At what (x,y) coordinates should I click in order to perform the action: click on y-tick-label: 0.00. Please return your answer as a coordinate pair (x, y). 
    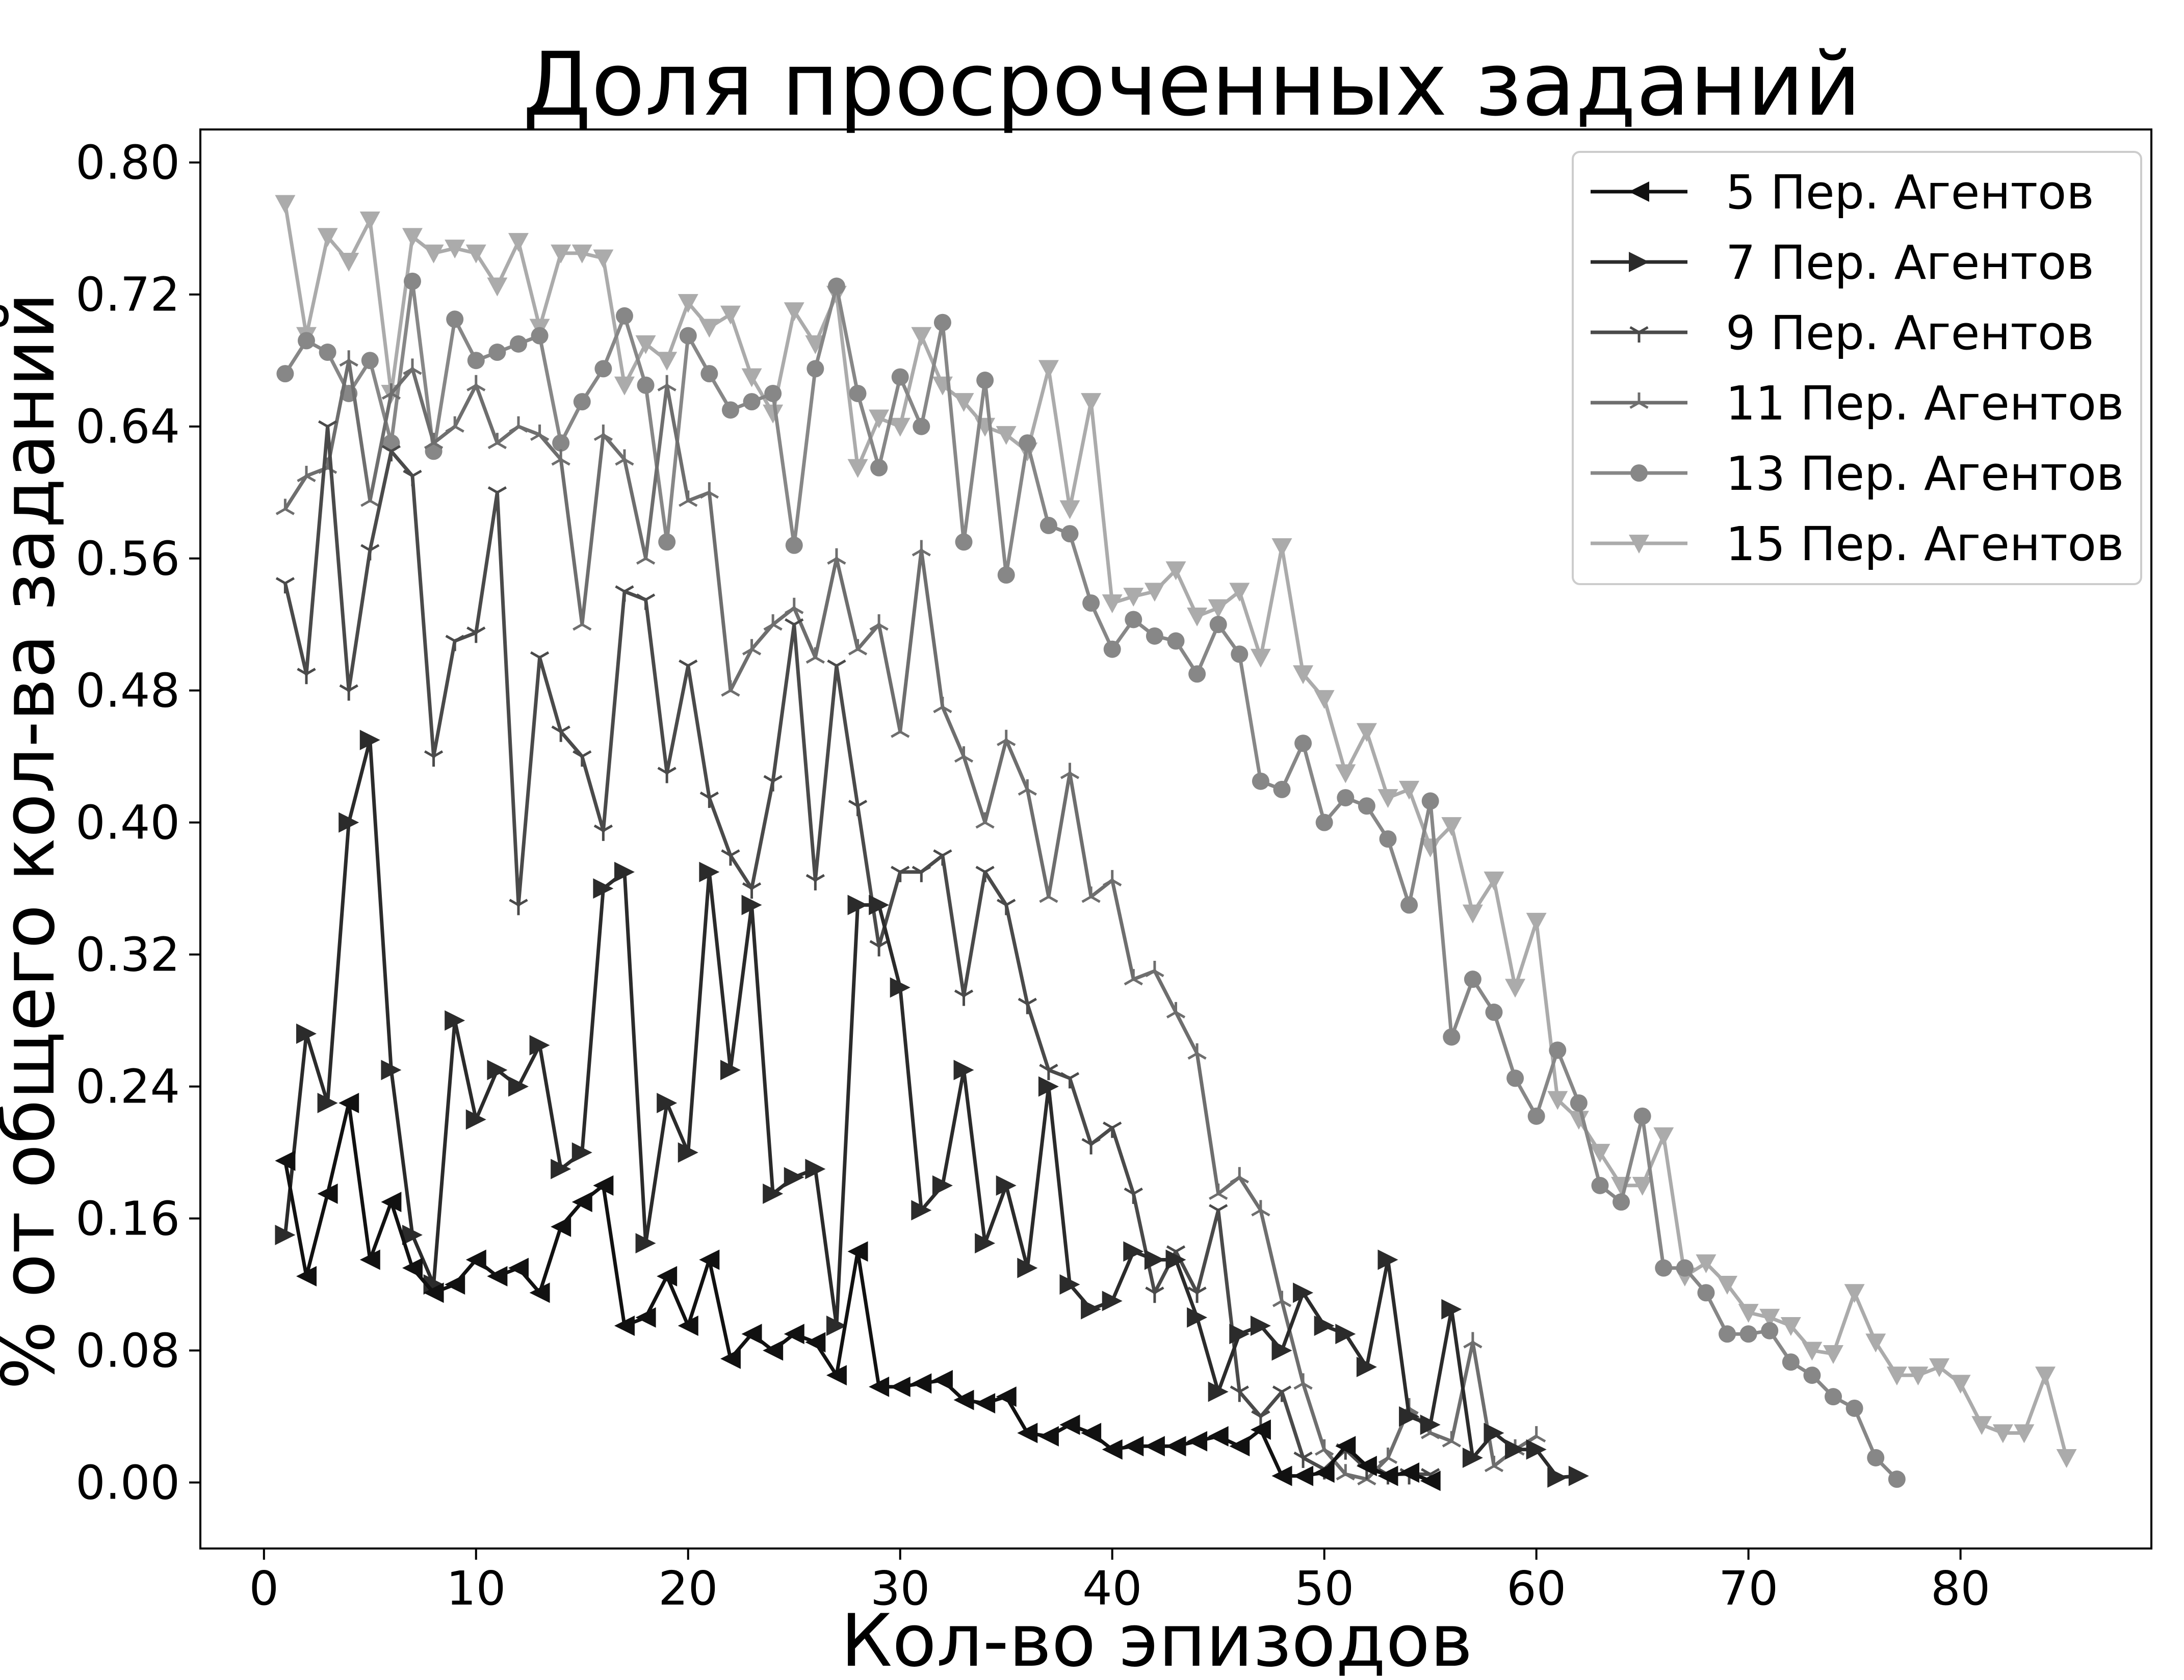
    Looking at the image, I should click on (127, 1483).